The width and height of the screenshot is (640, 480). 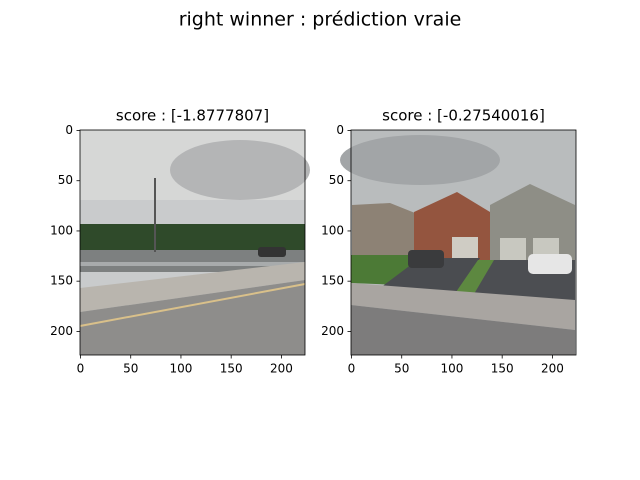 What do you see at coordinates (192, 116) in the screenshot?
I see `axes-title: score : [-1.8777807]` at bounding box center [192, 116].